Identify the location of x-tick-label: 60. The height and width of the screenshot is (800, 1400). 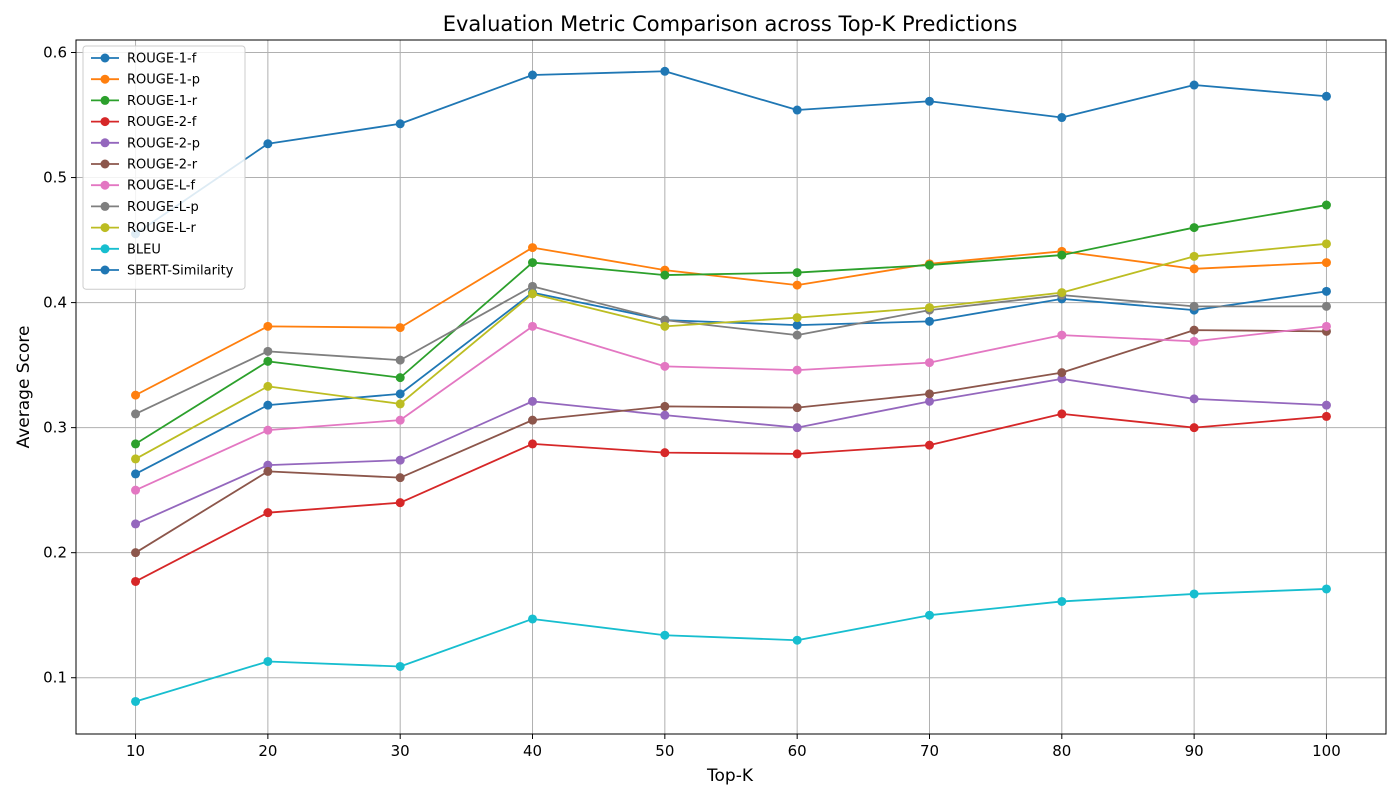
(797, 751).